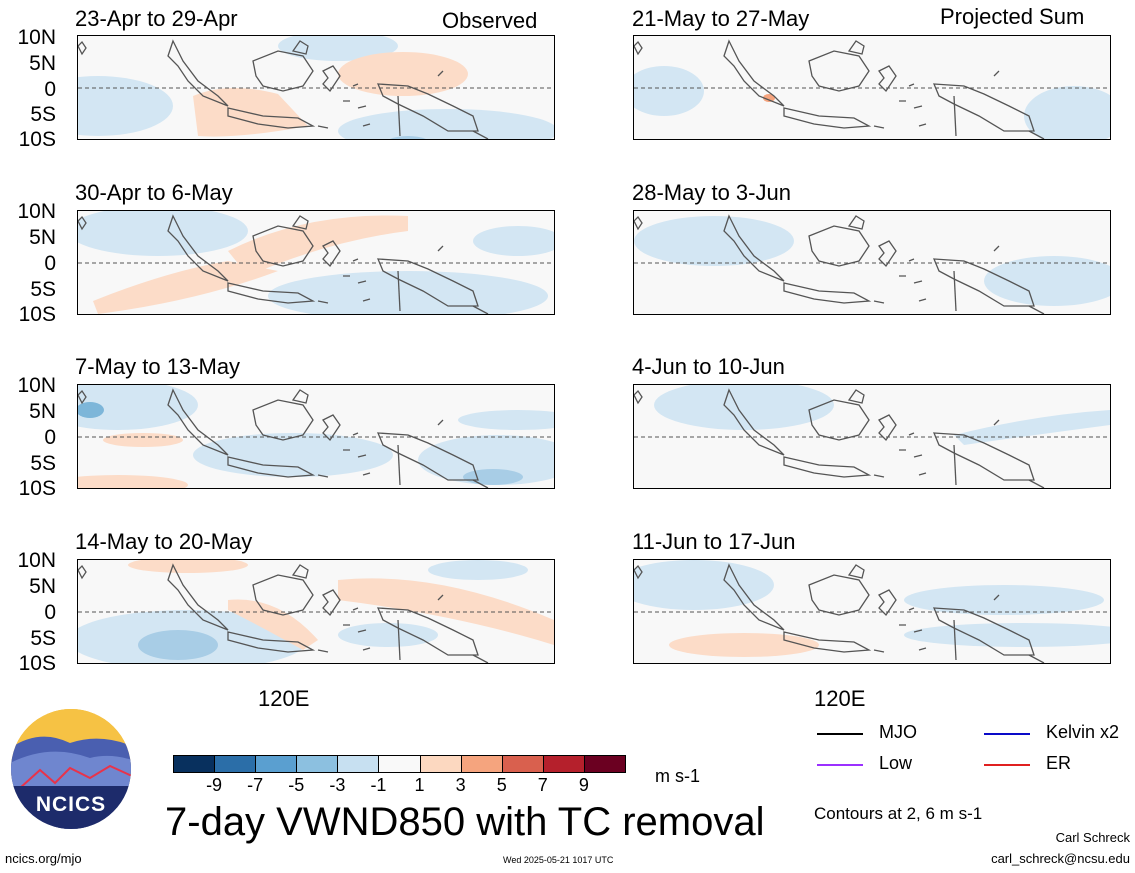  Describe the element at coordinates (337, 785) in the screenshot. I see `colorbar-tick-label: -3` at that location.